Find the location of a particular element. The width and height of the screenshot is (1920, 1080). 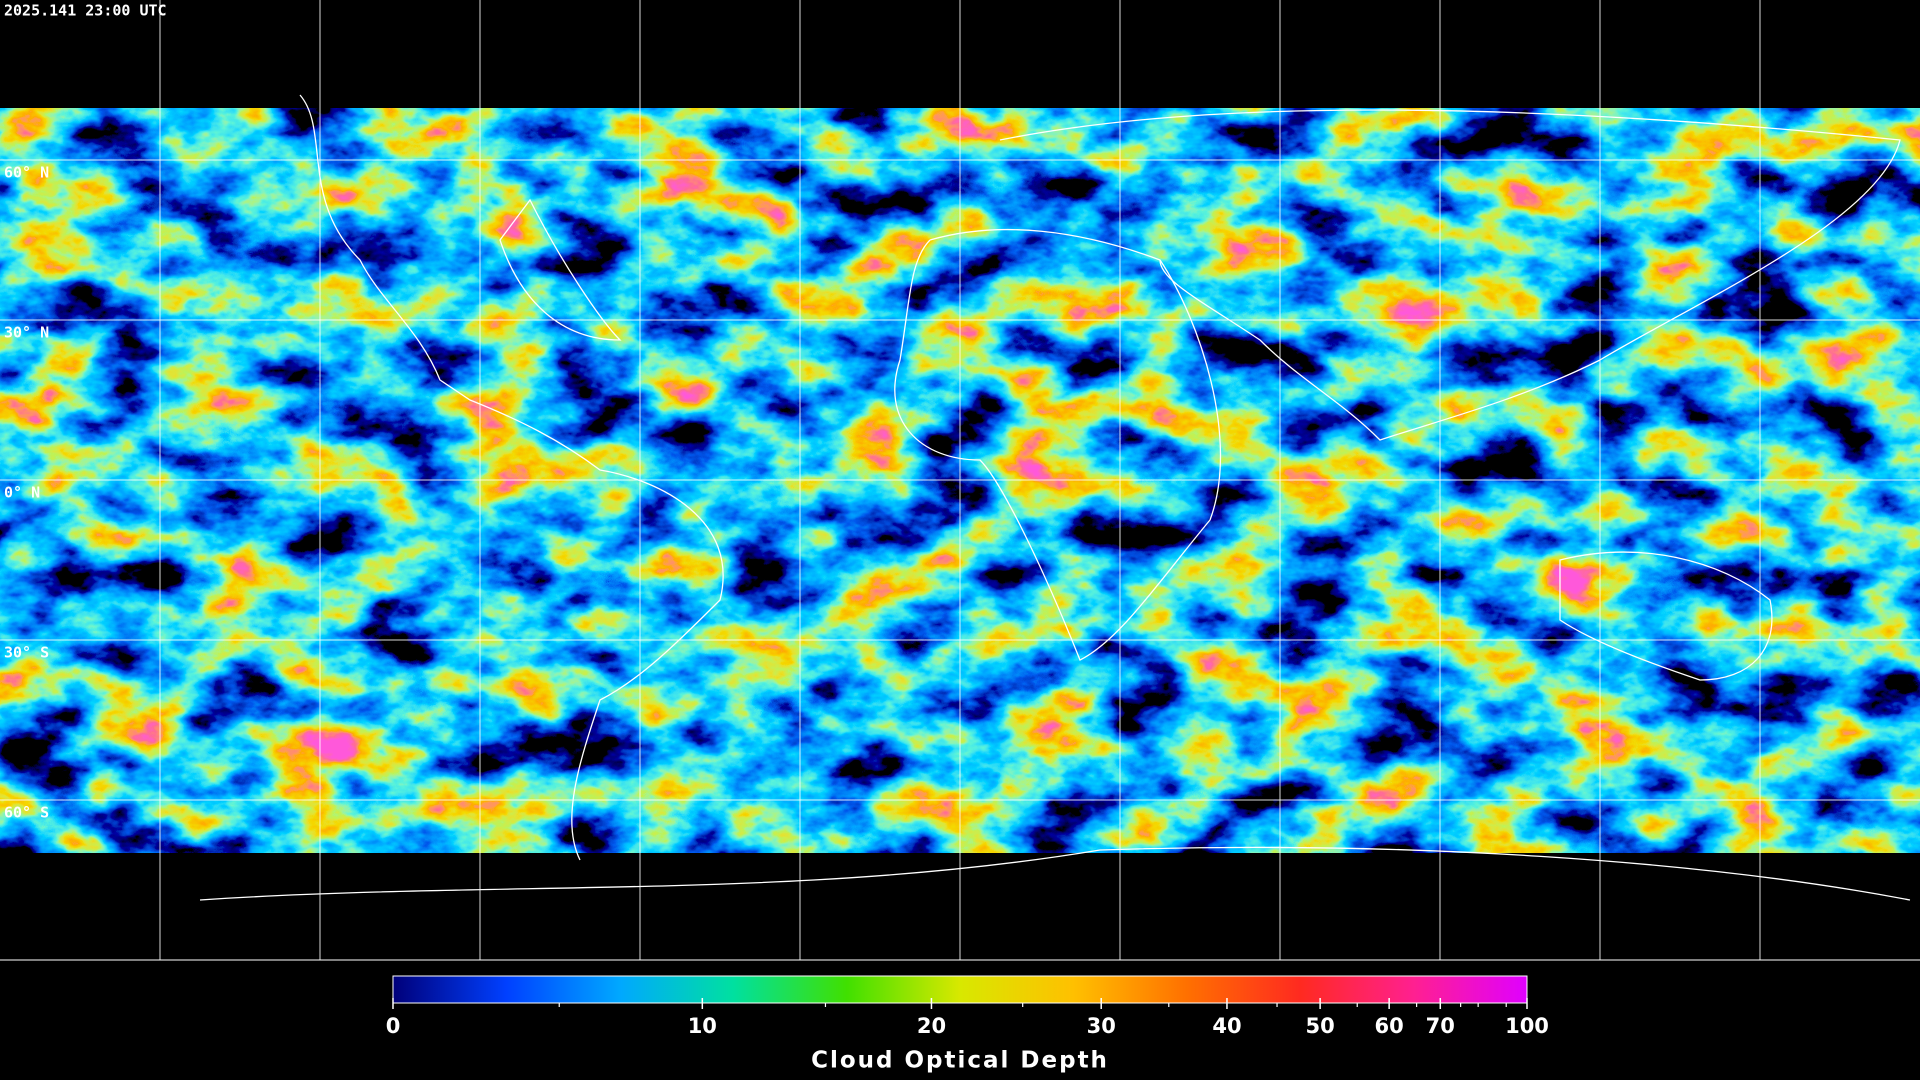

colorbar-tick-label: 100 is located at coordinates (1527, 1026).